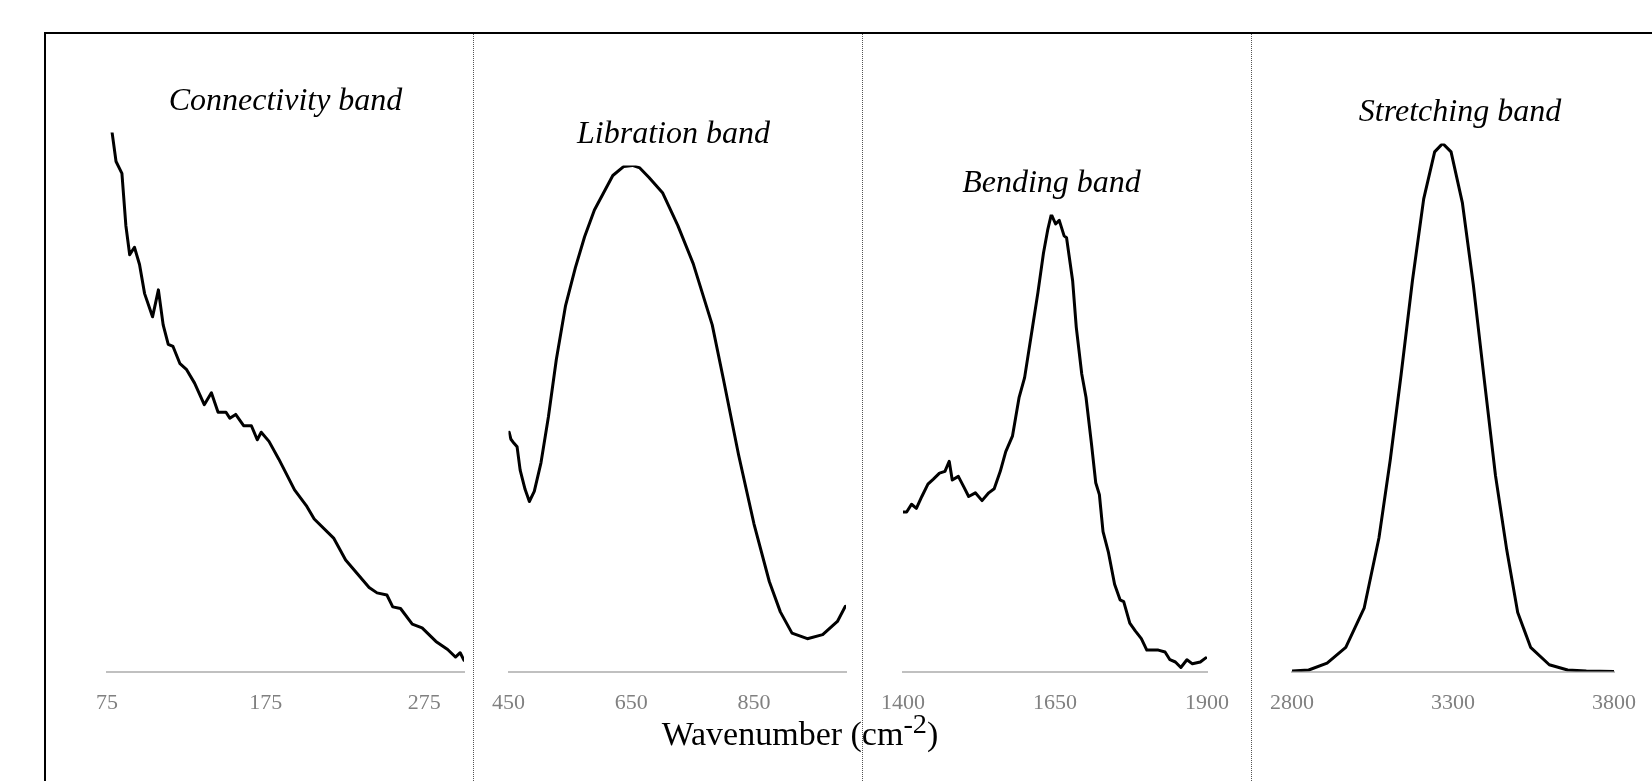  I want to click on x-tick-label: 2800, so click(1292, 701).